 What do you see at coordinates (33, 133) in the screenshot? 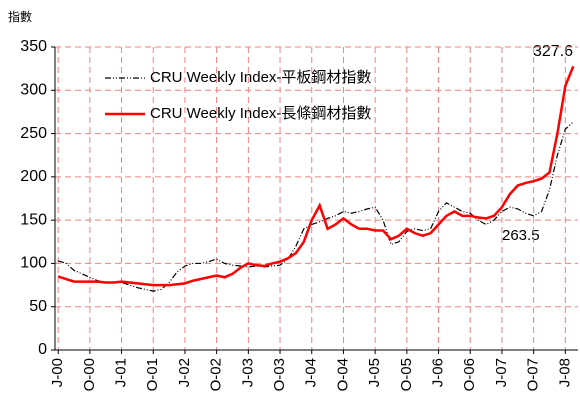
I see `y-tick-label: 250` at bounding box center [33, 133].